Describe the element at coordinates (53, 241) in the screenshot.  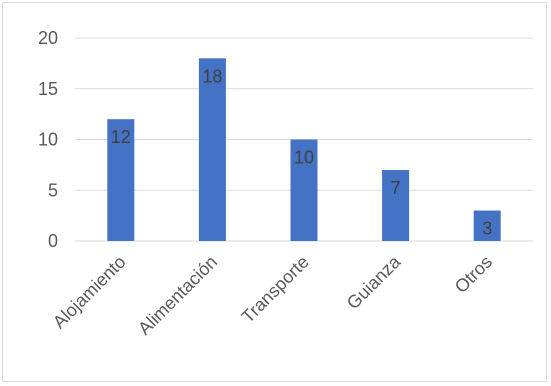
I see `y-tick-label: 0` at that location.